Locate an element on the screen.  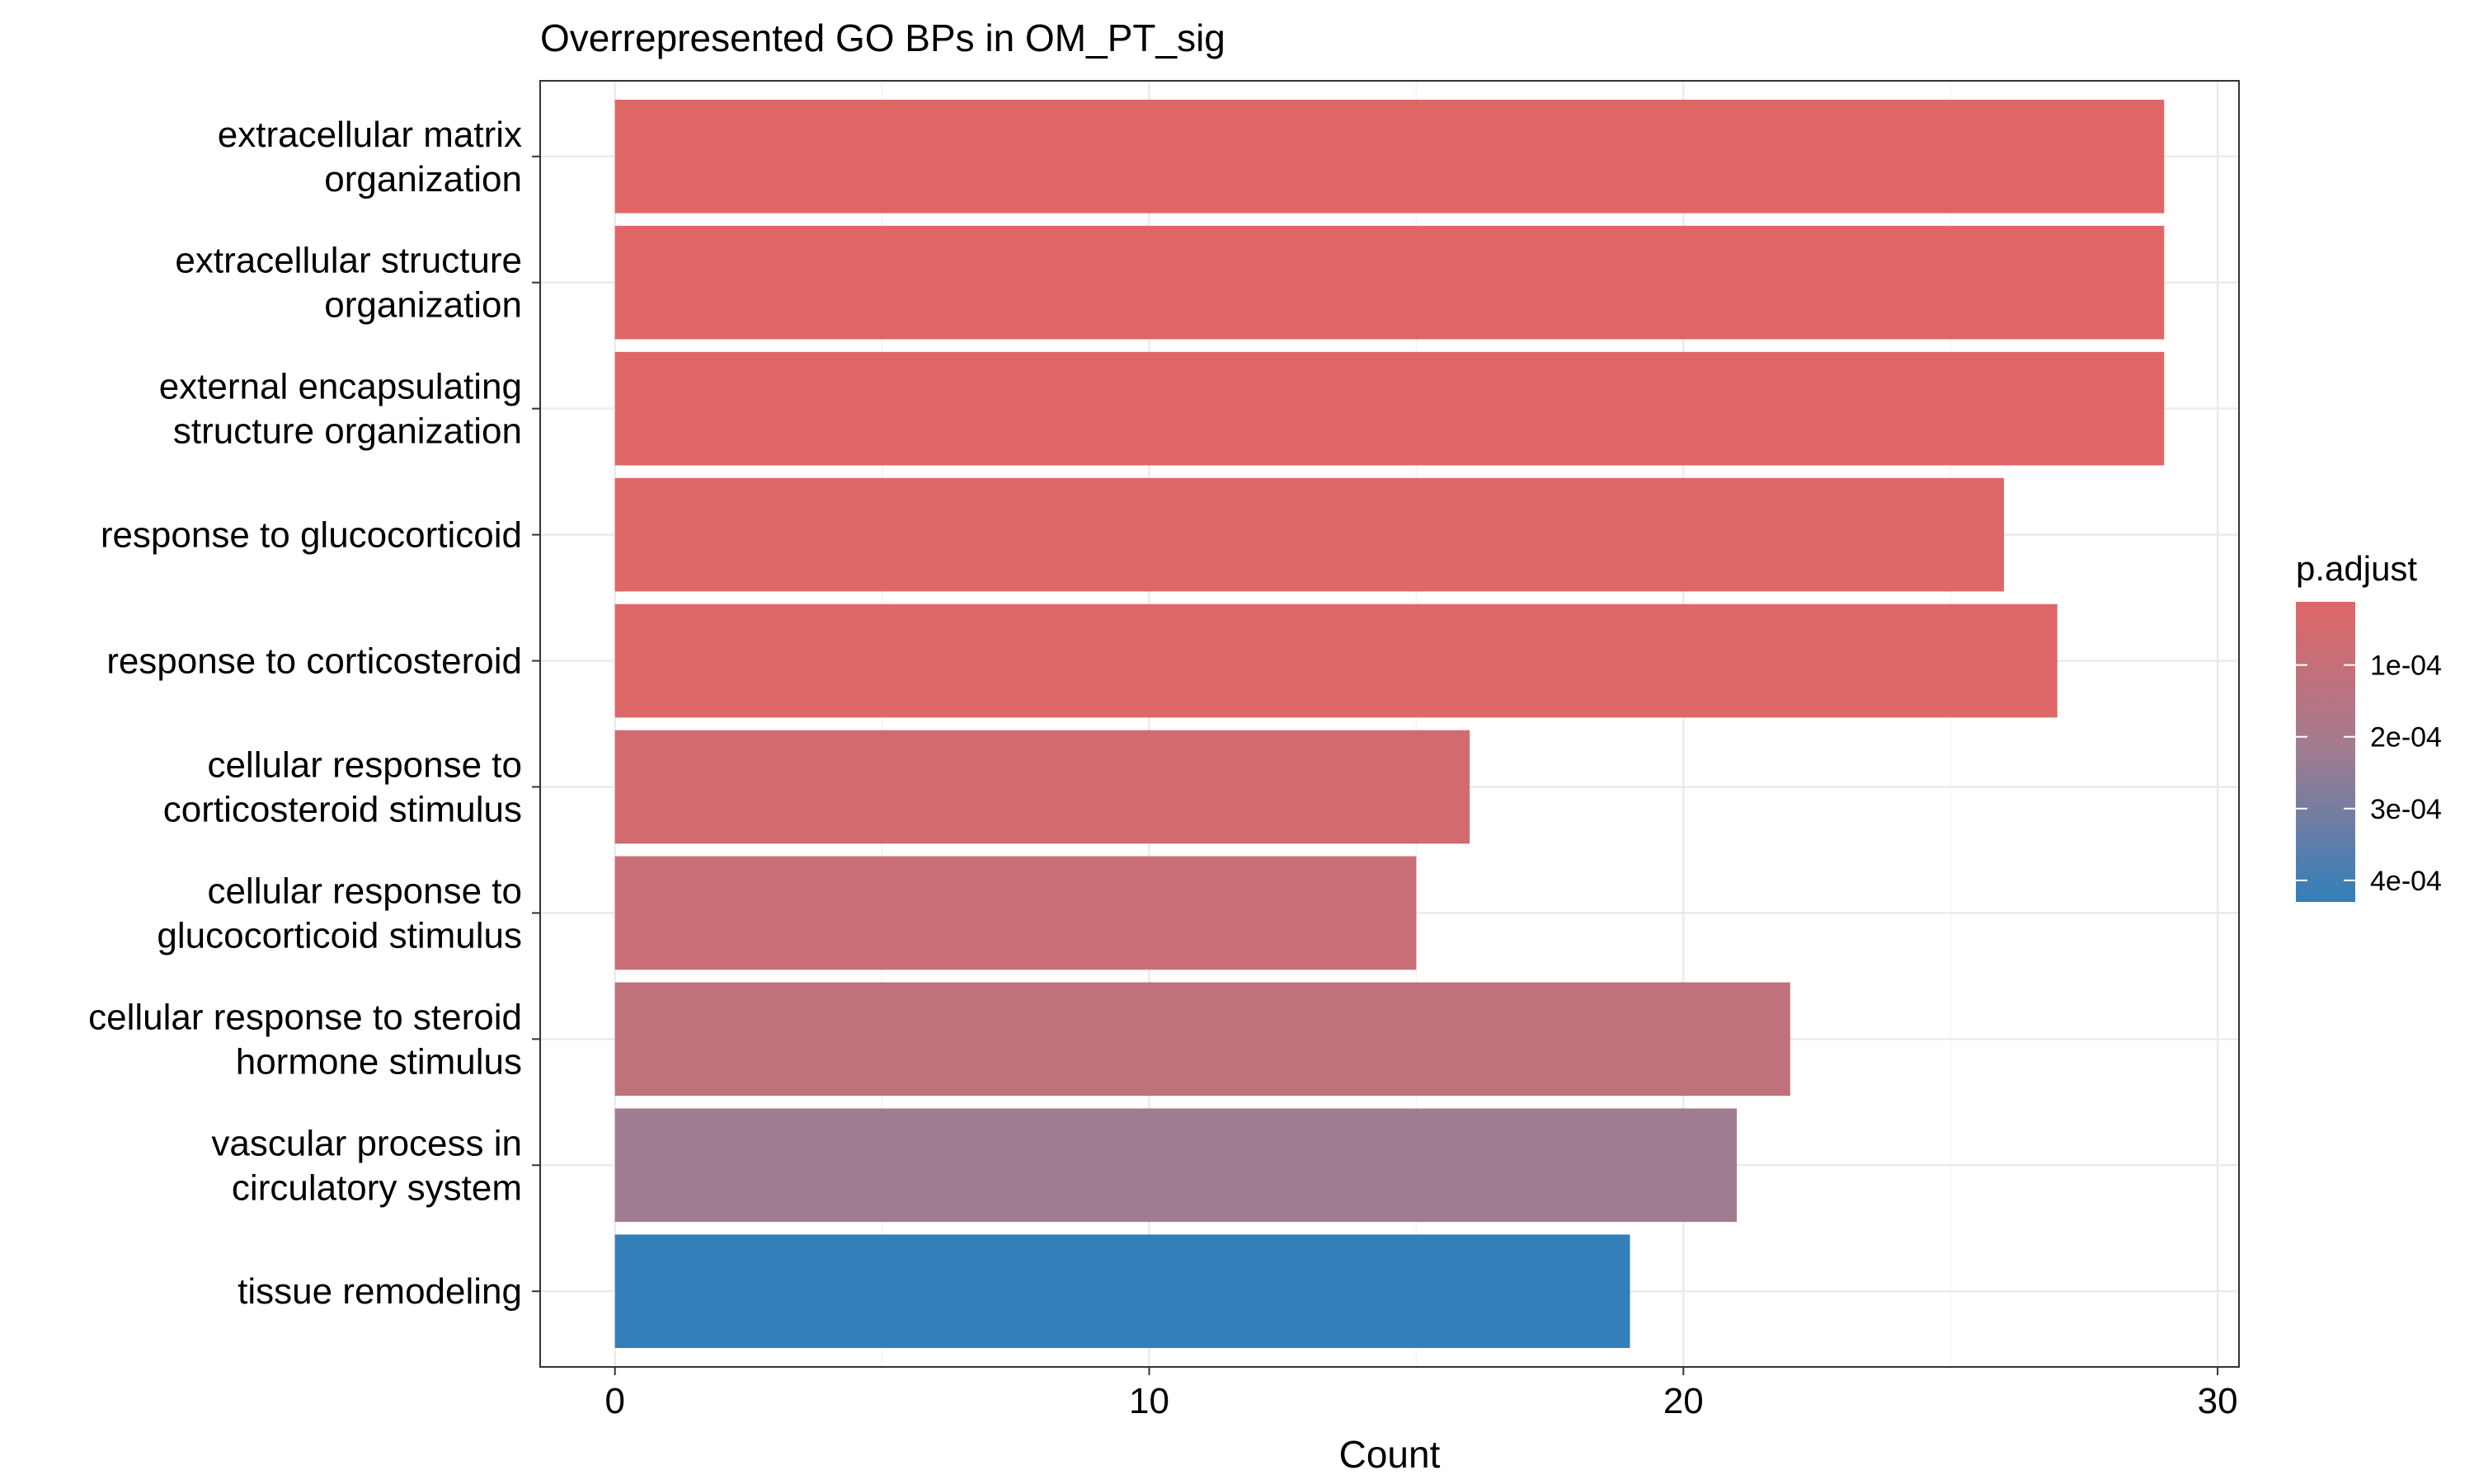
y-tick-label: response to corticosteroid is located at coordinates (314, 661).